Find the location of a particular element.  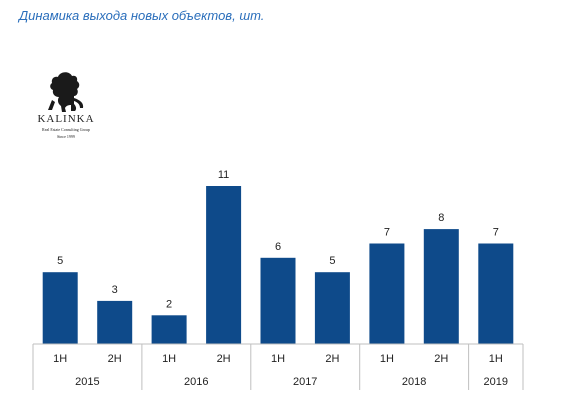

year-label: 2017 is located at coordinates (305, 382).